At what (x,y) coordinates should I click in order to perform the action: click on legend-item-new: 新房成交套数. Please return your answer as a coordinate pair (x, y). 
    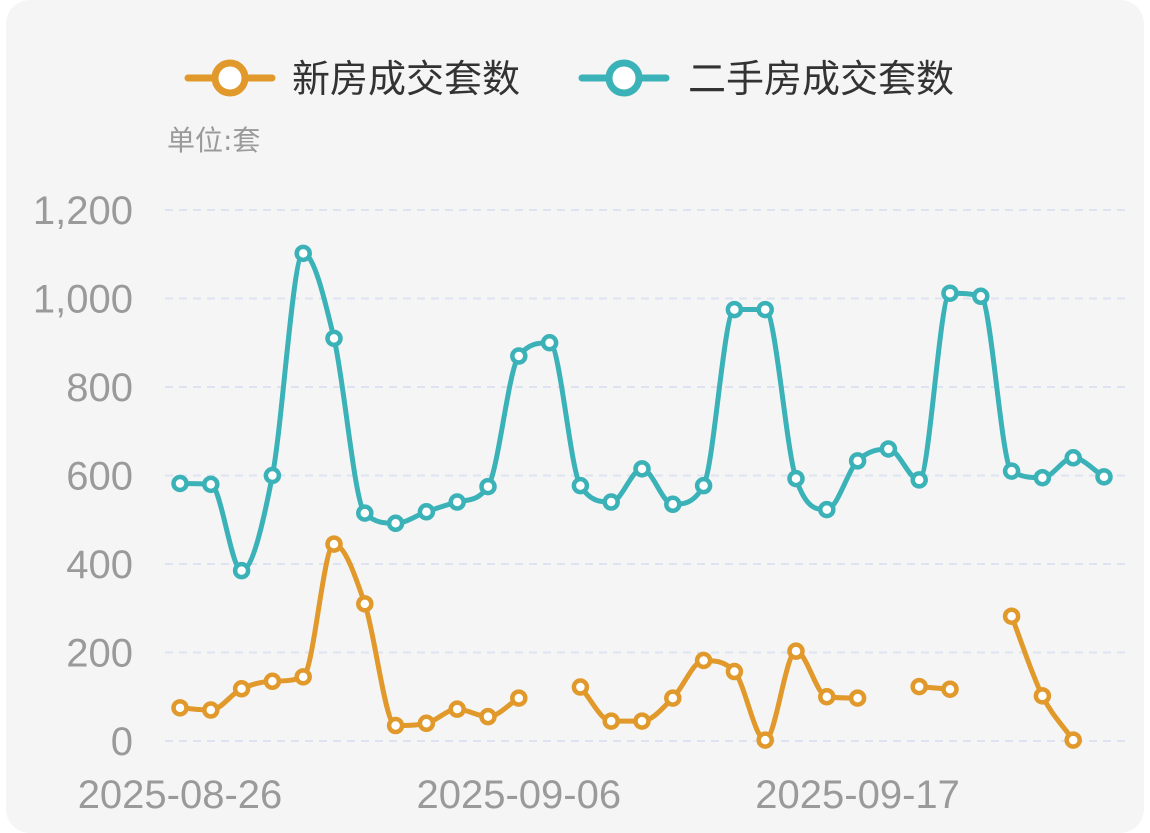
    Looking at the image, I should click on (352, 79).